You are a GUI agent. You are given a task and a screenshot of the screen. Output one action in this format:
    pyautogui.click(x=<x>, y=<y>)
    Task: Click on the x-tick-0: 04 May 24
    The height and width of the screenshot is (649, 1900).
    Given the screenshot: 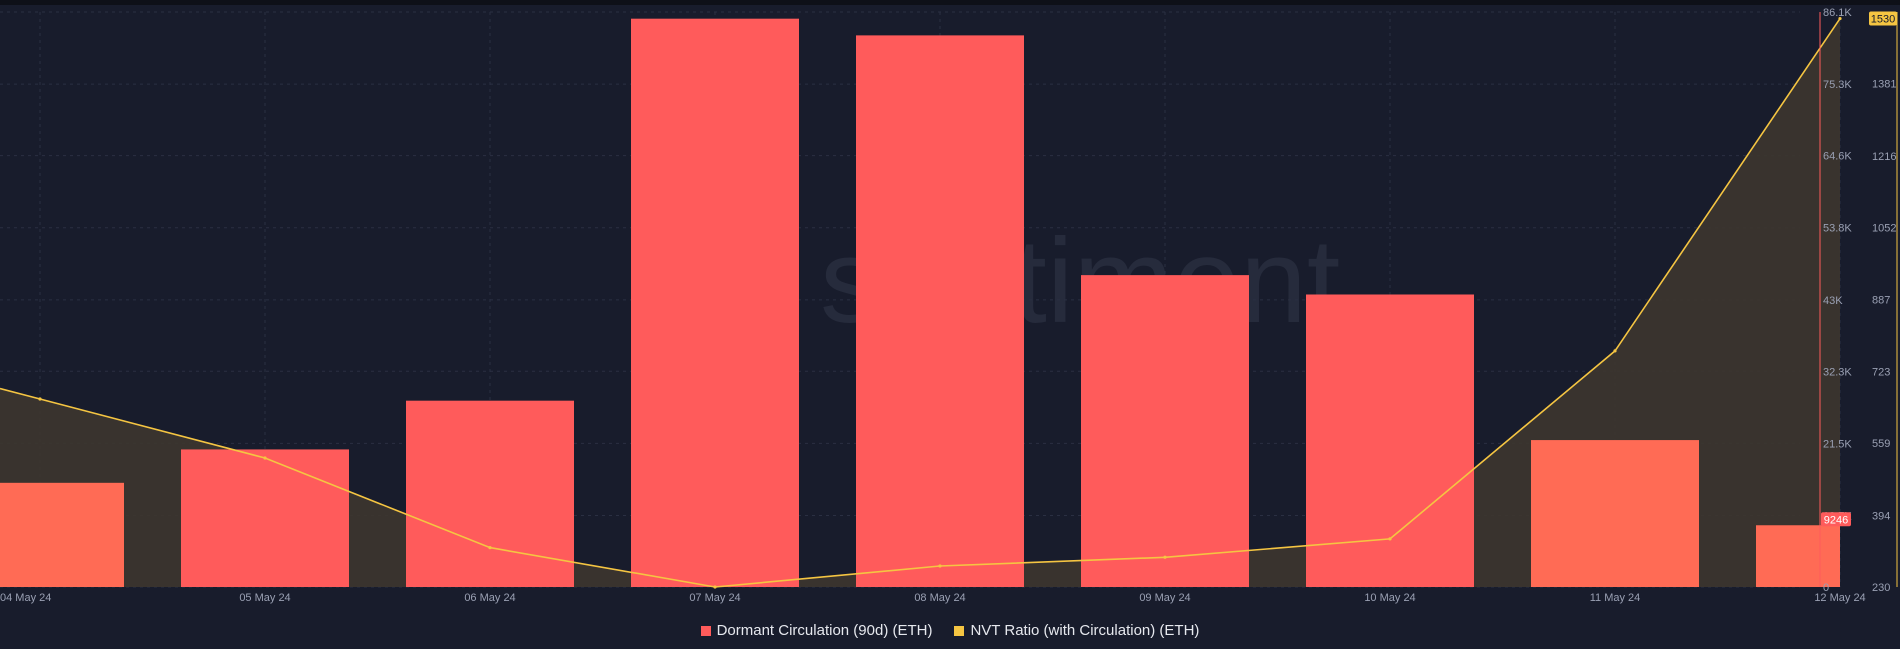 What is the action you would take?
    pyautogui.click(x=25, y=598)
    